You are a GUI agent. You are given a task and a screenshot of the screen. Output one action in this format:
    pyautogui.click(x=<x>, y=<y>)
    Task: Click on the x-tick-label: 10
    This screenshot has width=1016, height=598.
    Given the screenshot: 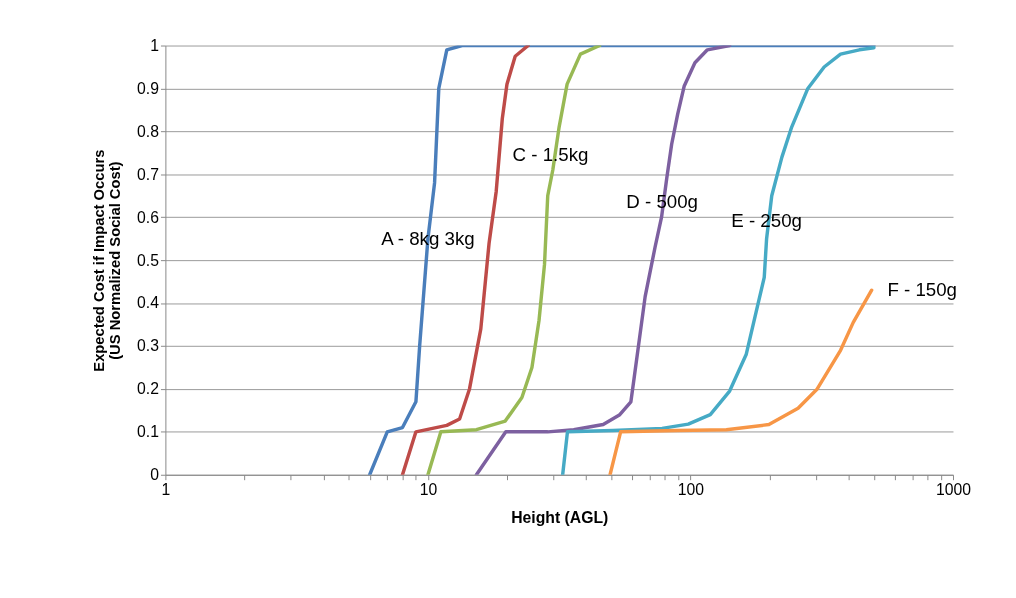 What is the action you would take?
    pyautogui.click(x=428, y=489)
    